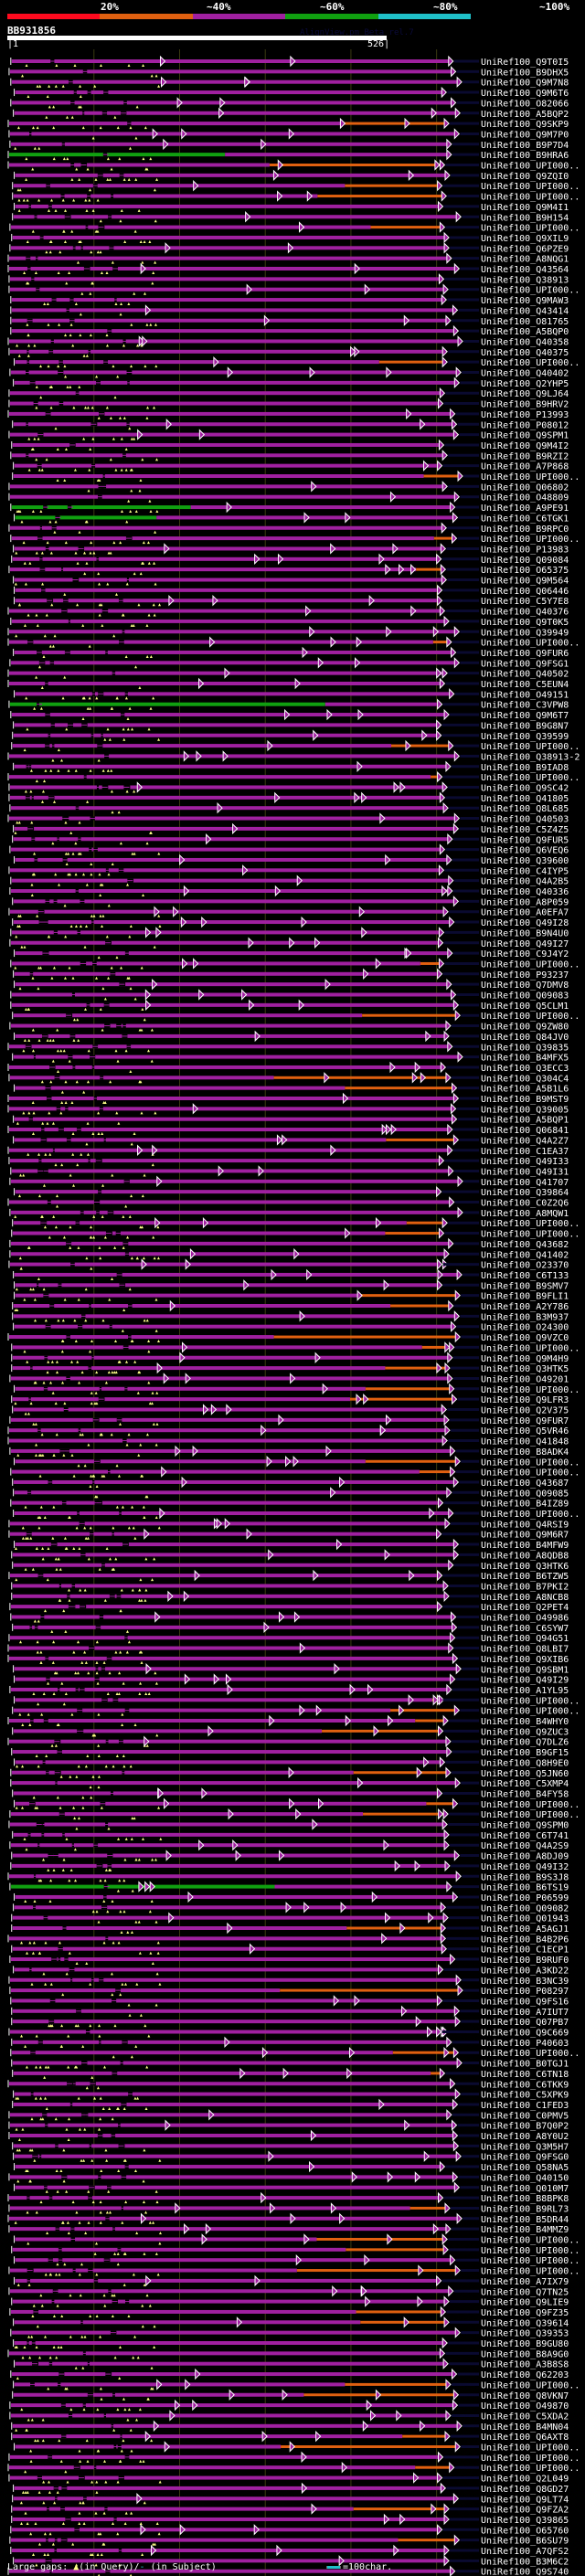 This screenshot has width=585, height=2576. What do you see at coordinates (435, 1472) in the screenshot?
I see `hit-segment-orange` at bounding box center [435, 1472].